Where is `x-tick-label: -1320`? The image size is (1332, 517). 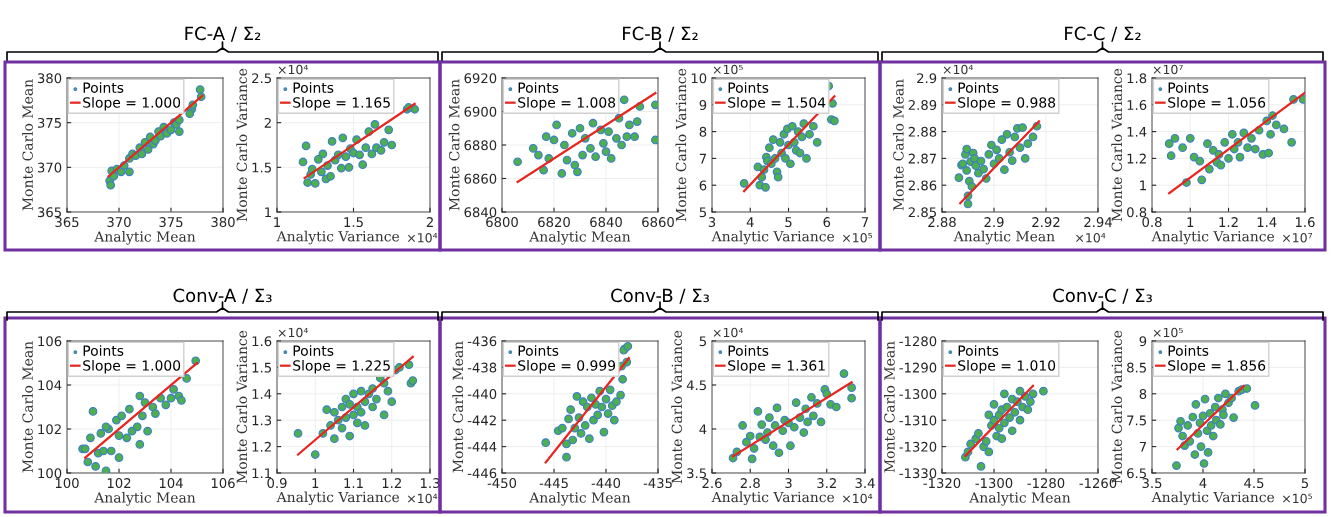 x-tick-label: -1320 is located at coordinates (942, 483).